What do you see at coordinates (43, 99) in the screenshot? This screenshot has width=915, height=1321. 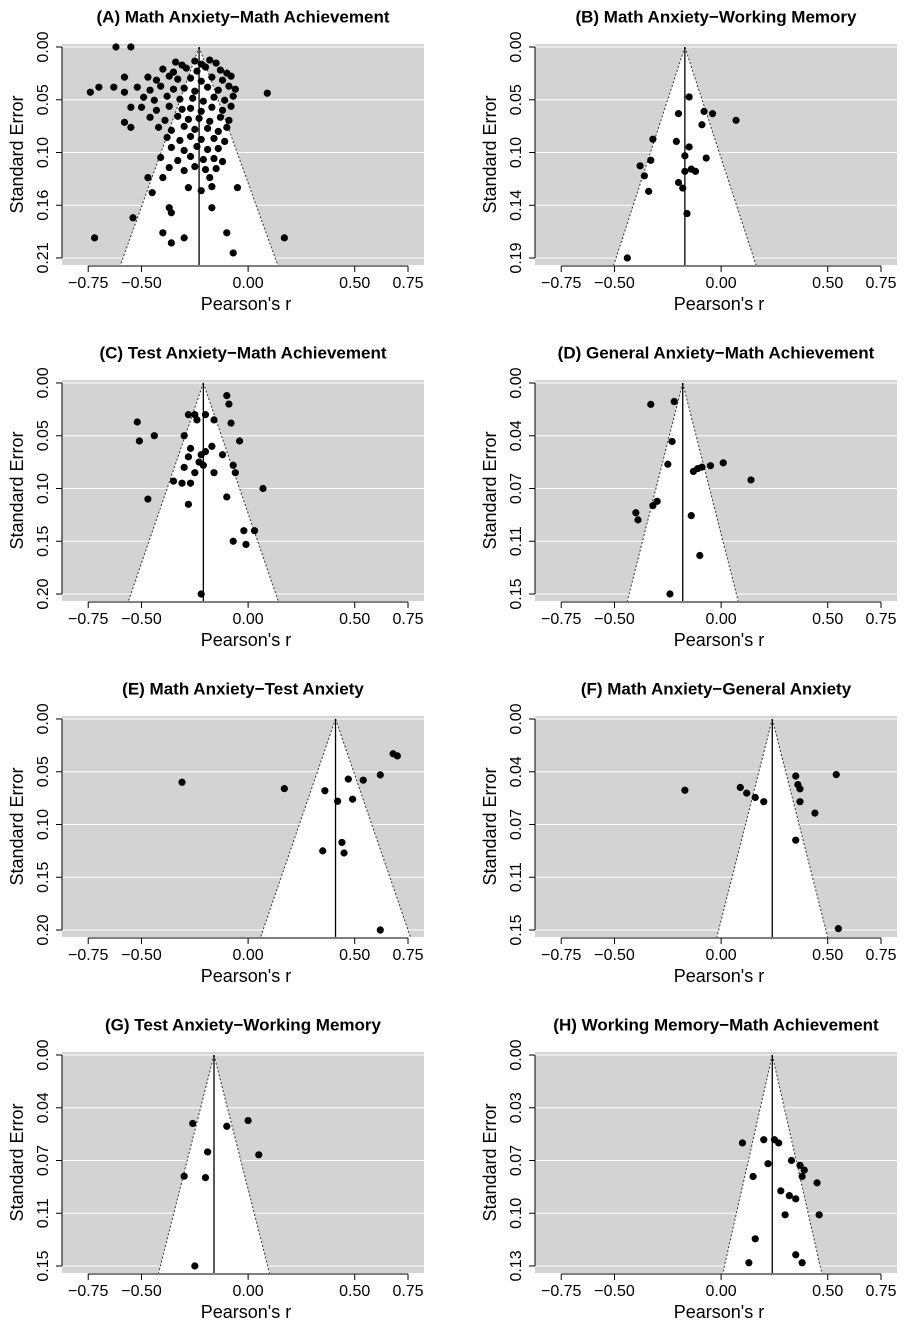 I see `y-tick-label: 0.05` at bounding box center [43, 99].